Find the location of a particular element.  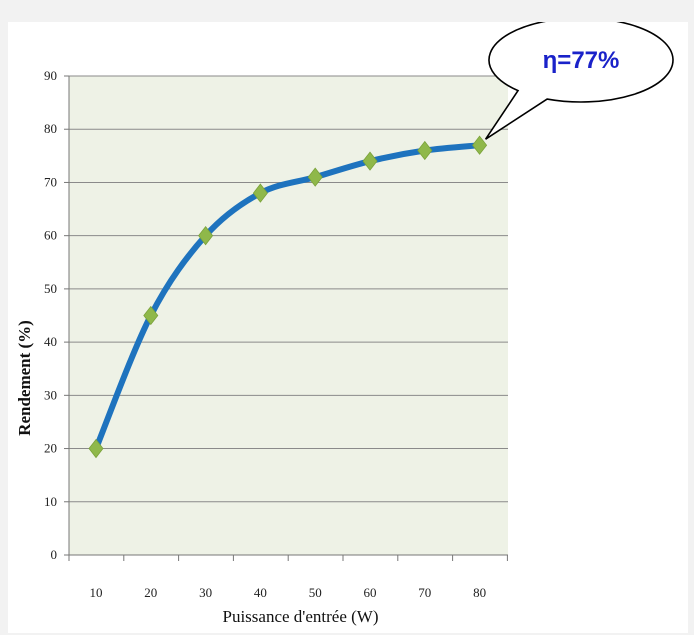

callout-bubble is located at coordinates (579, 81).